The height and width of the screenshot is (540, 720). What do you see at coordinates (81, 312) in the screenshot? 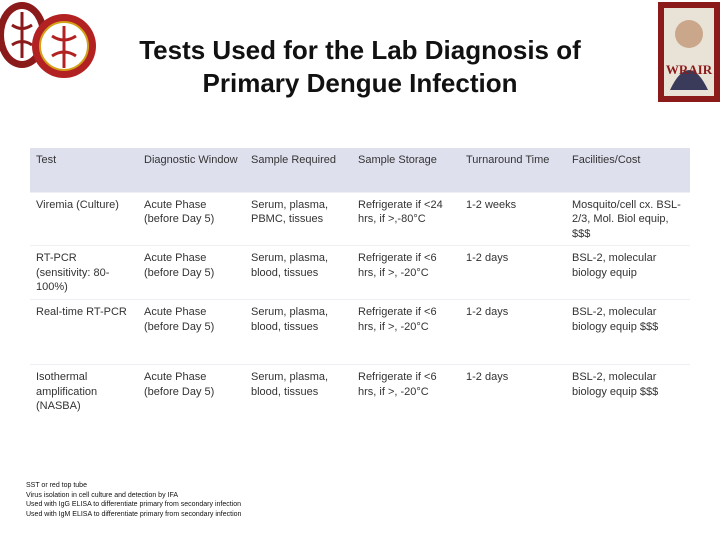
I see `table-cell: Real-time RT-PCR` at bounding box center [81, 312].